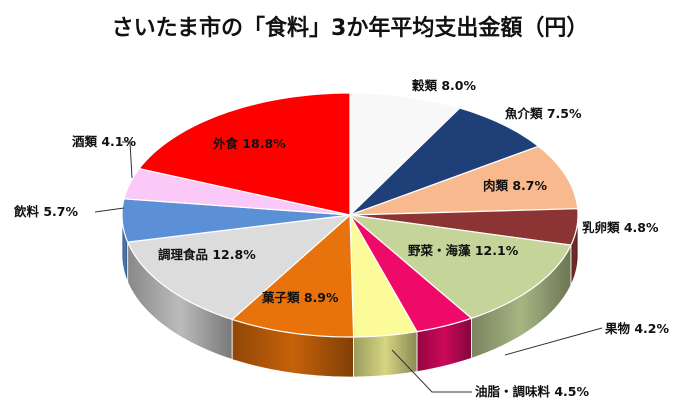  Describe the element at coordinates (543, 113) in the screenshot. I see `slice-label-1: 魚介類 7.5%` at that location.